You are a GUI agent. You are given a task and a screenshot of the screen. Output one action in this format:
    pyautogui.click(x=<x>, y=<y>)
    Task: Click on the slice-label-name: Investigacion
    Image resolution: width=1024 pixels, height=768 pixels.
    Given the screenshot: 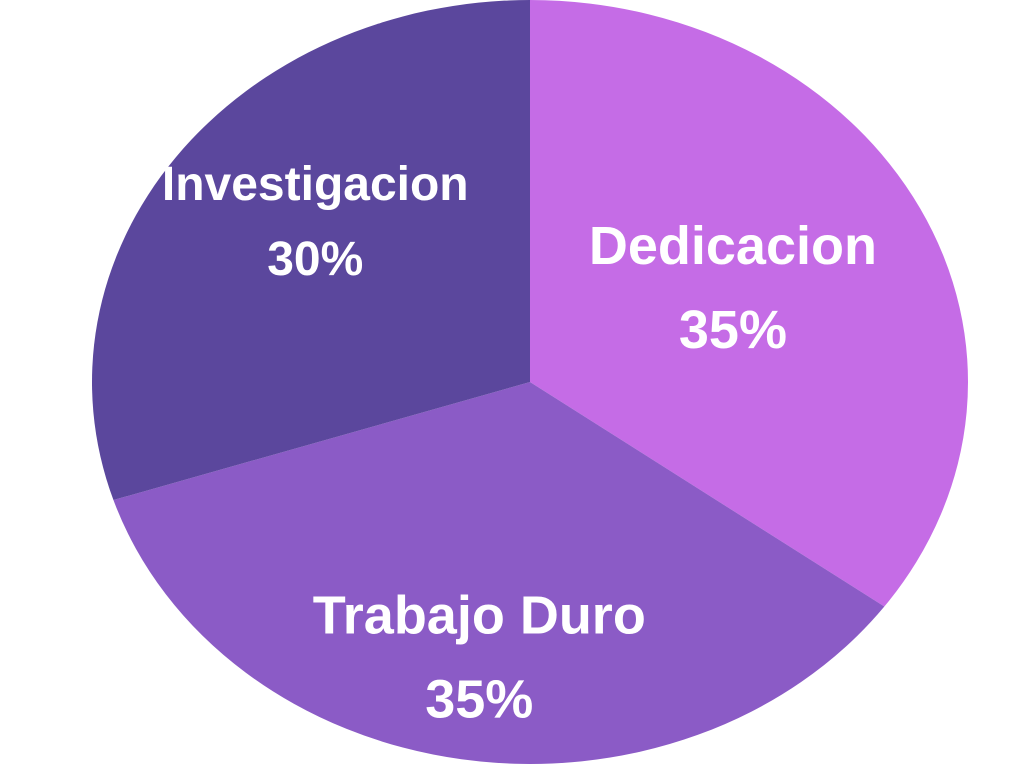 What is the action you would take?
    pyautogui.click(x=315, y=184)
    